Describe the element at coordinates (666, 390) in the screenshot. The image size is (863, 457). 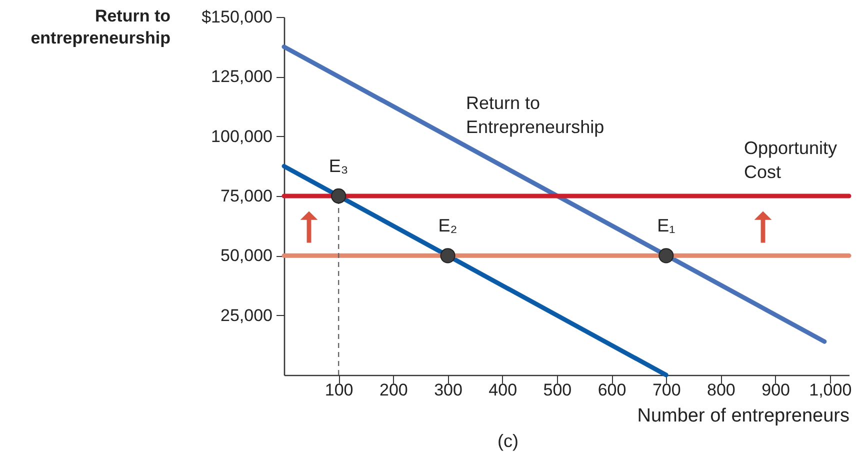
I see `x-tick-label: 700` at that location.